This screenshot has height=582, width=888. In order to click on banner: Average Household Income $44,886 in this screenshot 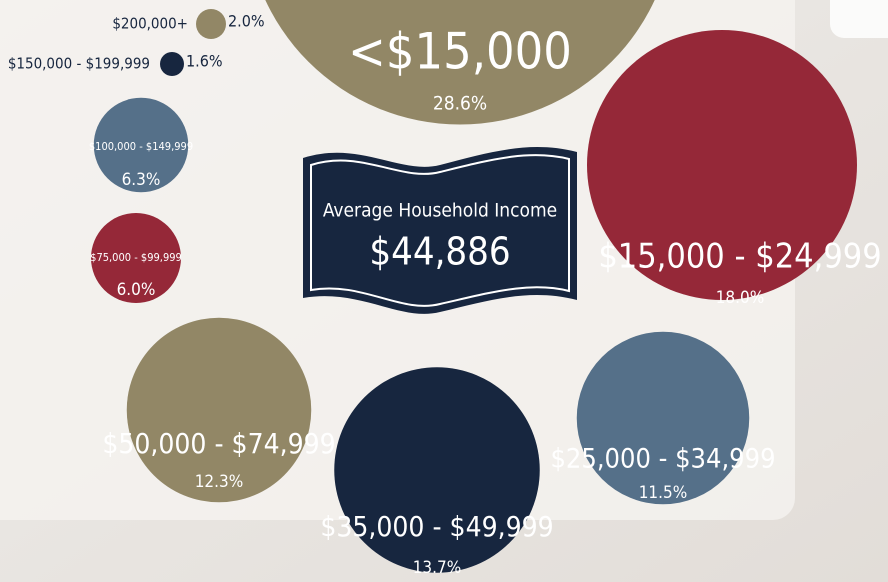, I will do `click(440, 230)`.